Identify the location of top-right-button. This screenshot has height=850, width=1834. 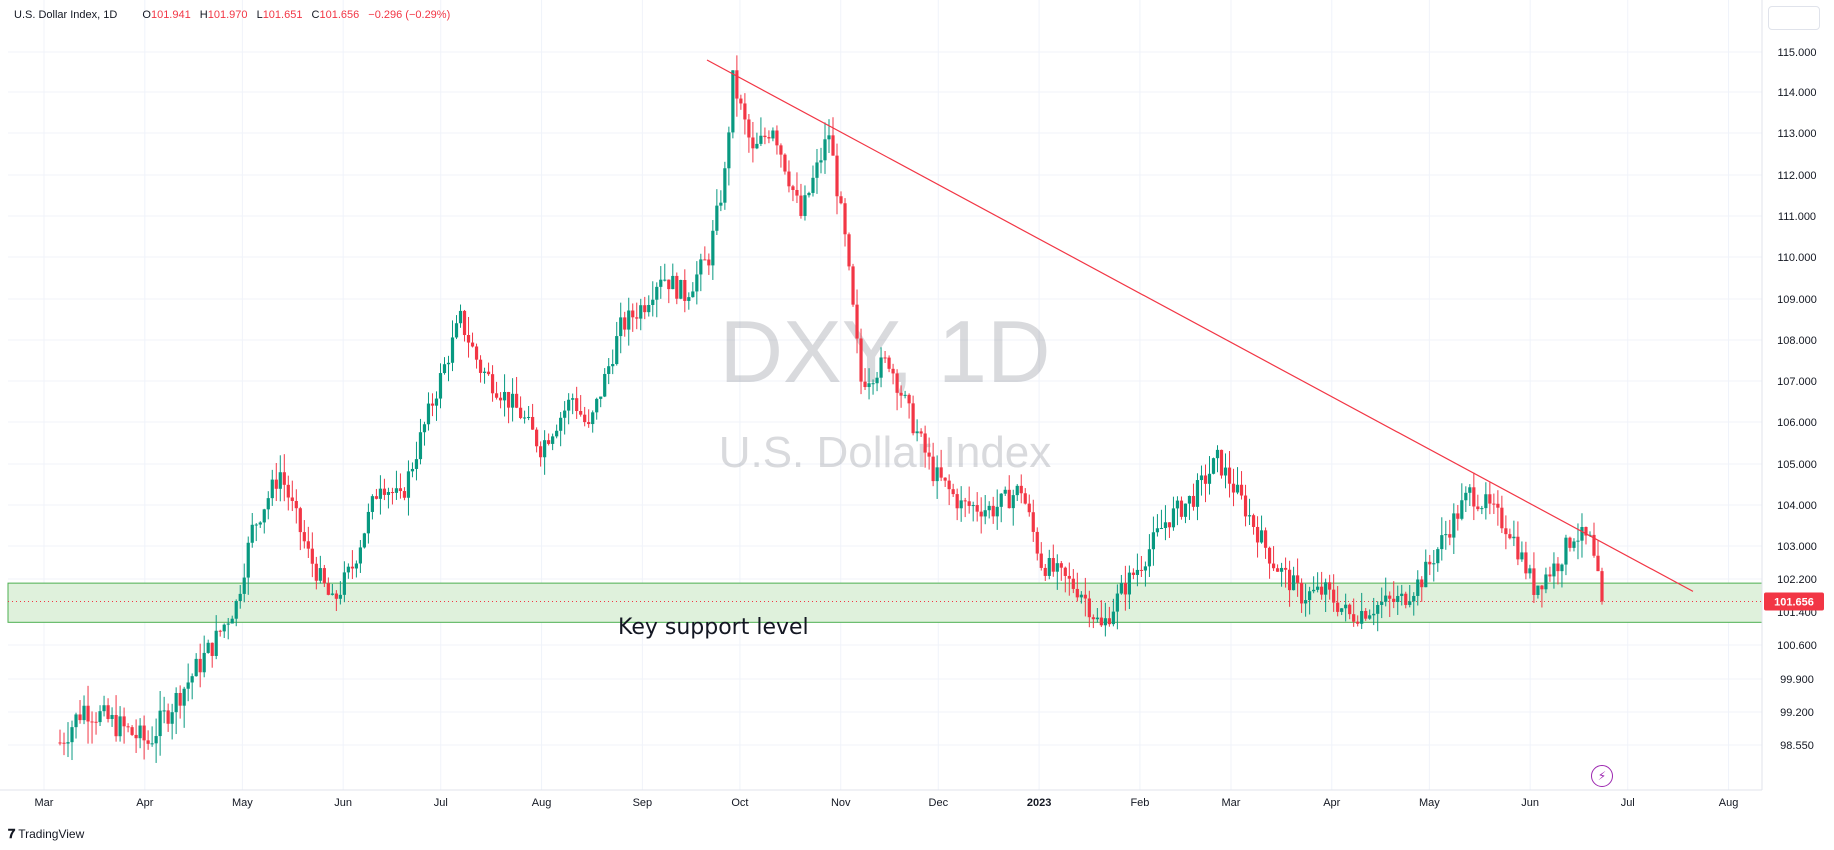
(1794, 18).